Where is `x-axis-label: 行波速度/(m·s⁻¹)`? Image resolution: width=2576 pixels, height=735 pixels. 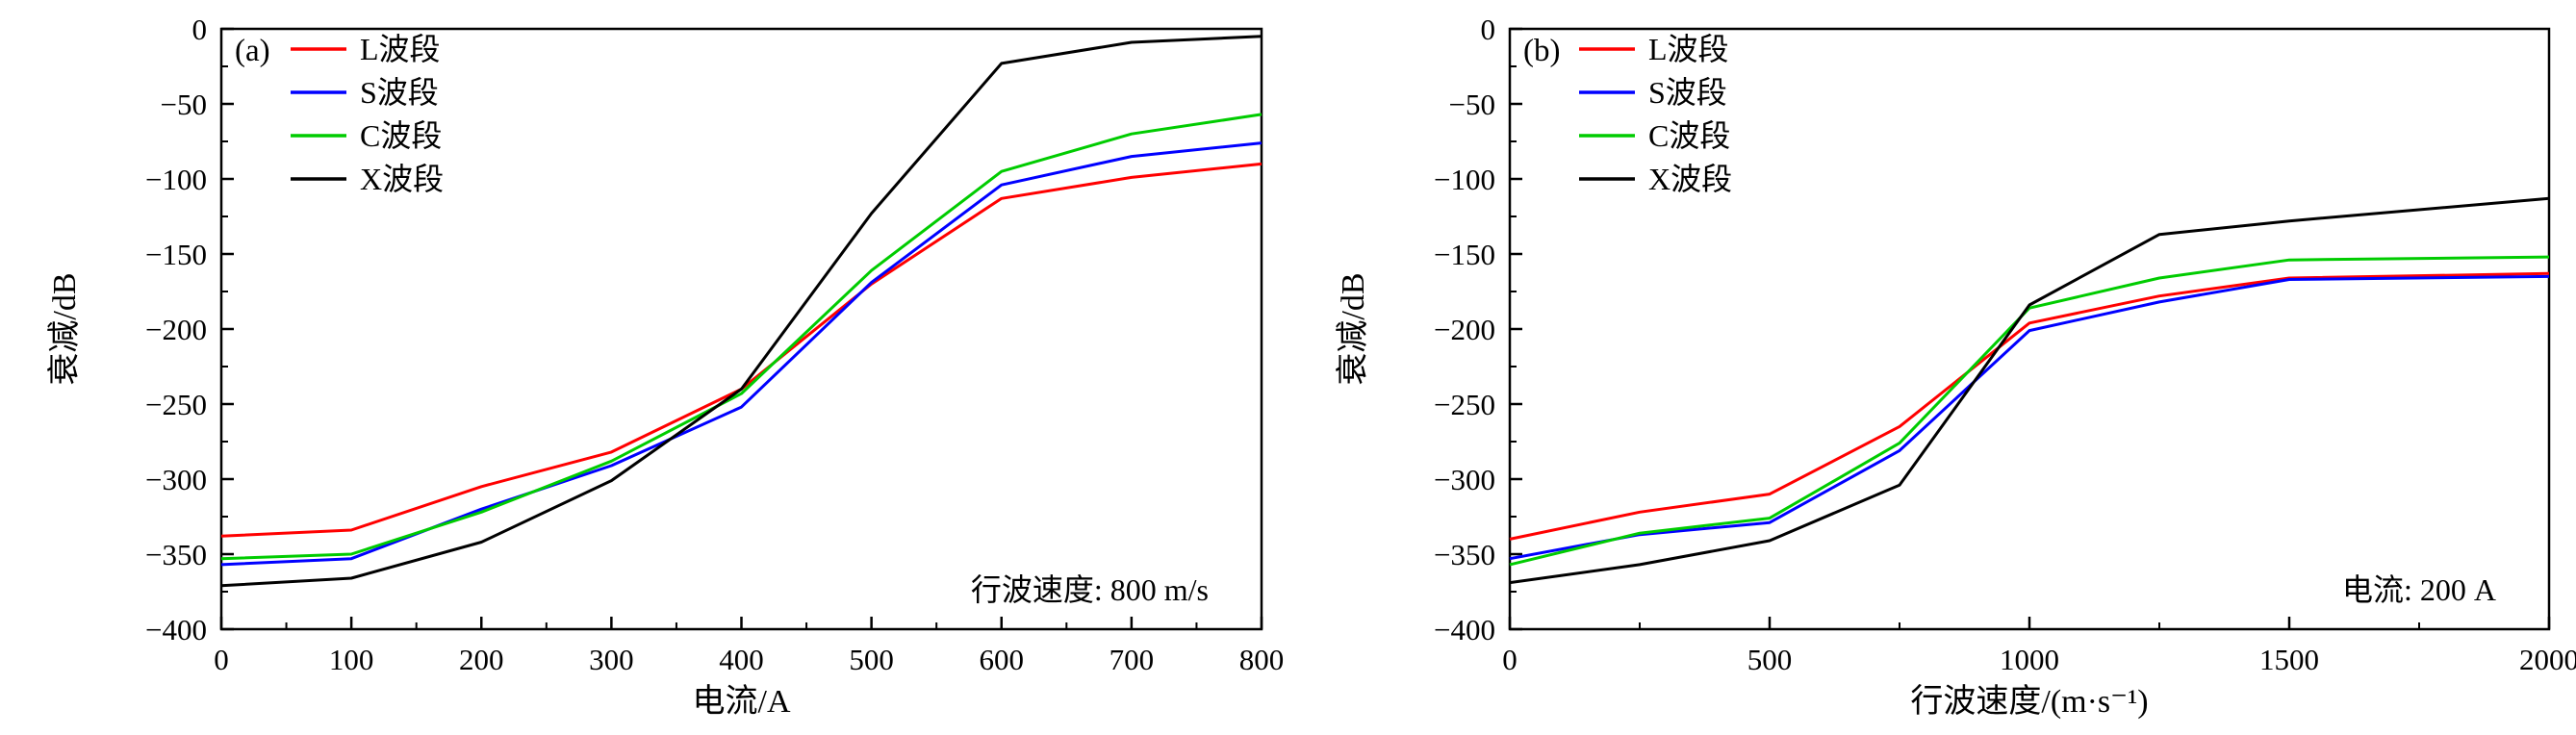
x-axis-label: 行波速度/(m·s⁻¹) is located at coordinates (2029, 701).